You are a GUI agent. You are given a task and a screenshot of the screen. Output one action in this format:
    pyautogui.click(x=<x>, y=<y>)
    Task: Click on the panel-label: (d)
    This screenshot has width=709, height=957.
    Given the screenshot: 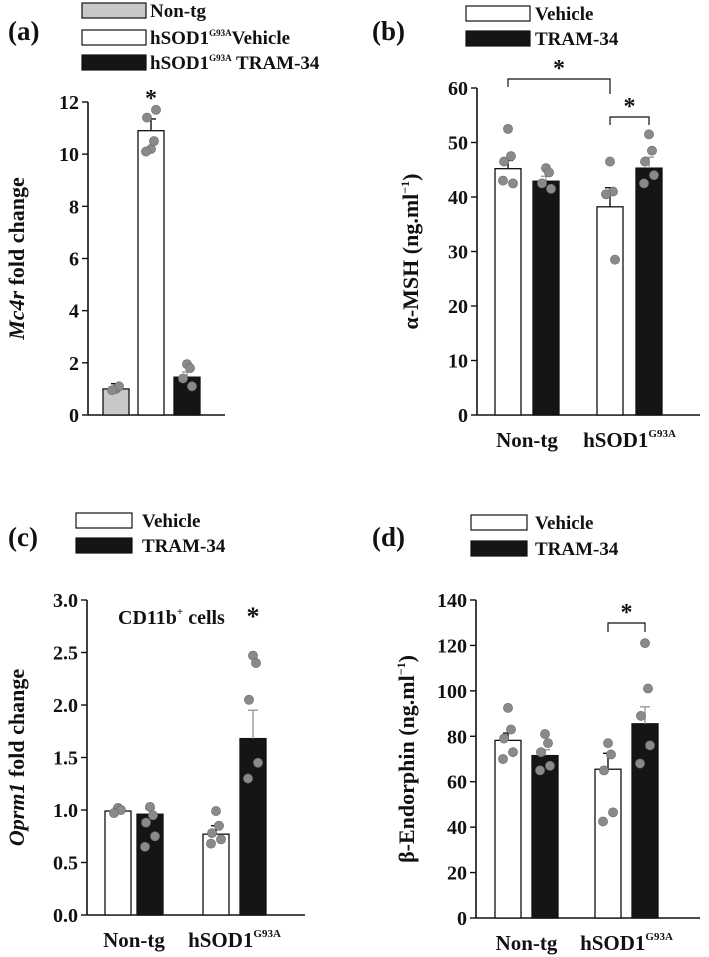 What is the action you would take?
    pyautogui.click(x=388, y=537)
    